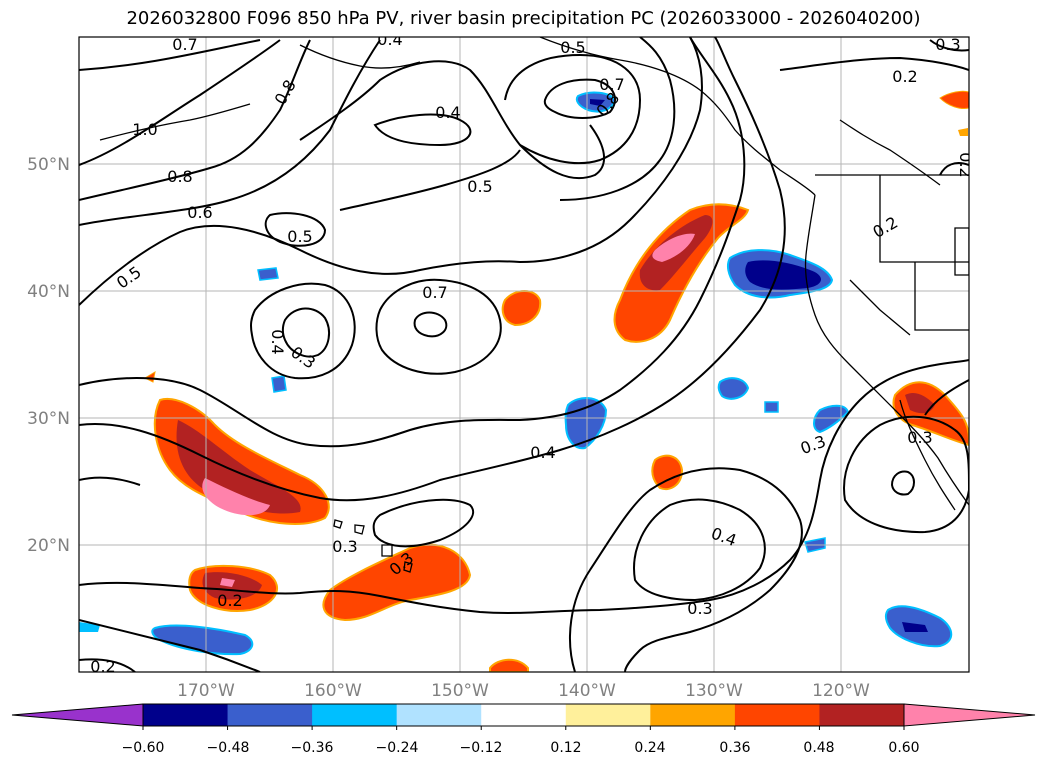 The height and width of the screenshot is (765, 1047). Describe the element at coordinates (587, 691) in the screenshot. I see `lon-label: 140°W` at that location.